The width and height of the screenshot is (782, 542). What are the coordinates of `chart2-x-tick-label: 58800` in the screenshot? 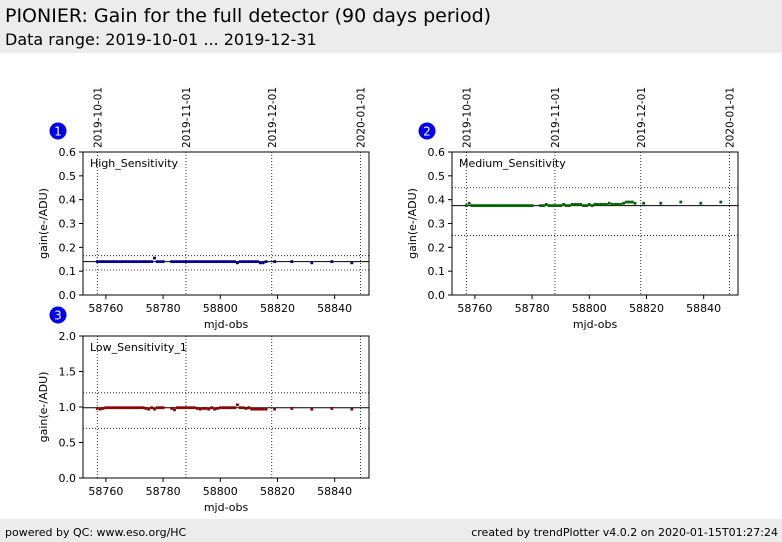 It's located at (589, 308).